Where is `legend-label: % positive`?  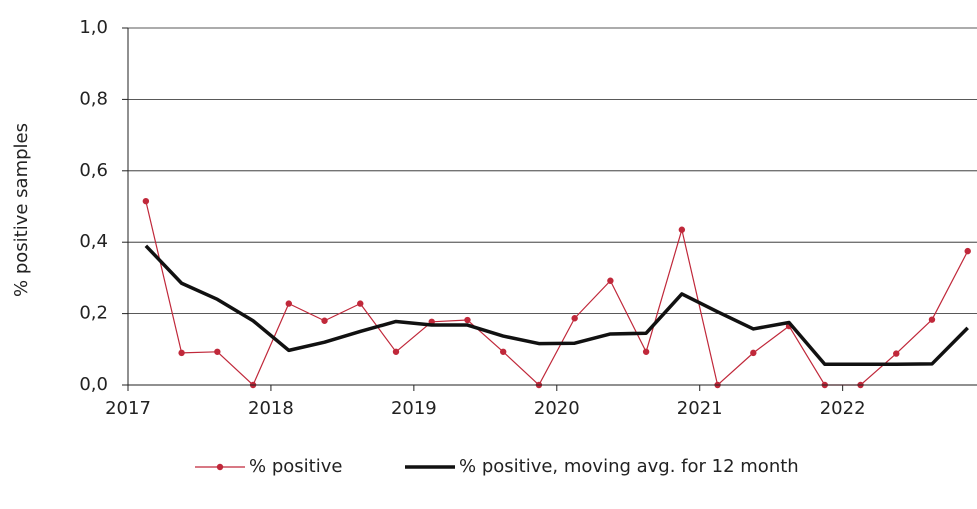 legend-label: % positive is located at coordinates (295, 466).